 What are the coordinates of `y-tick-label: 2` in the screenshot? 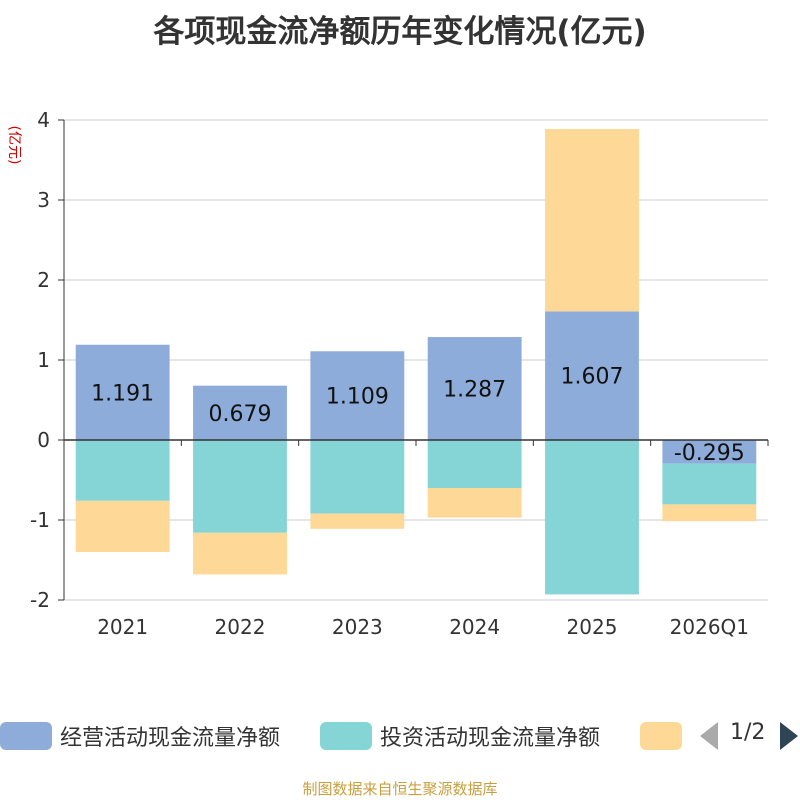 It's located at (43, 280).